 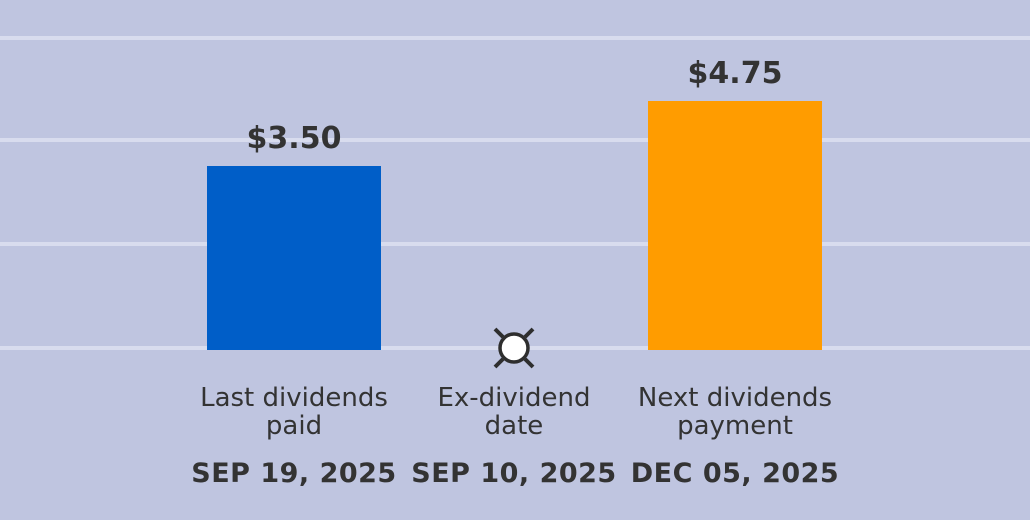 What do you see at coordinates (294, 138) in the screenshot?
I see `value-label-0: $3.50` at bounding box center [294, 138].